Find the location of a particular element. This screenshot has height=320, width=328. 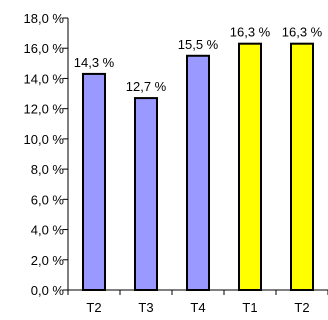

x-axis: T2 T3 T4 T1 T2 is located at coordinates (197, 302).